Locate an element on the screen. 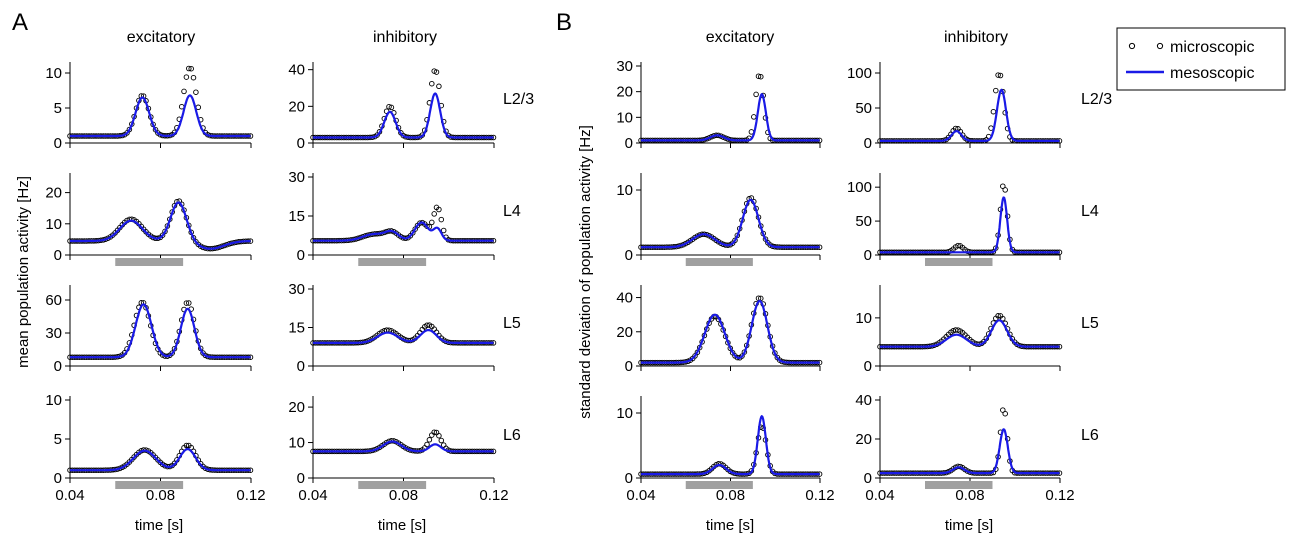 The image size is (1291, 540). ylabel-a: mean population activity [Hz] is located at coordinates (23, 272).